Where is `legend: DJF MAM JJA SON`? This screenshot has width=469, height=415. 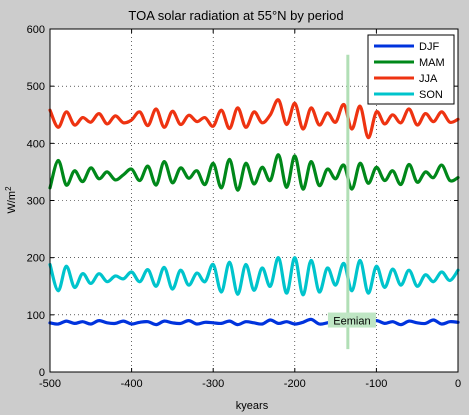
legend: DJF MAM JJA SON is located at coordinates (411, 69).